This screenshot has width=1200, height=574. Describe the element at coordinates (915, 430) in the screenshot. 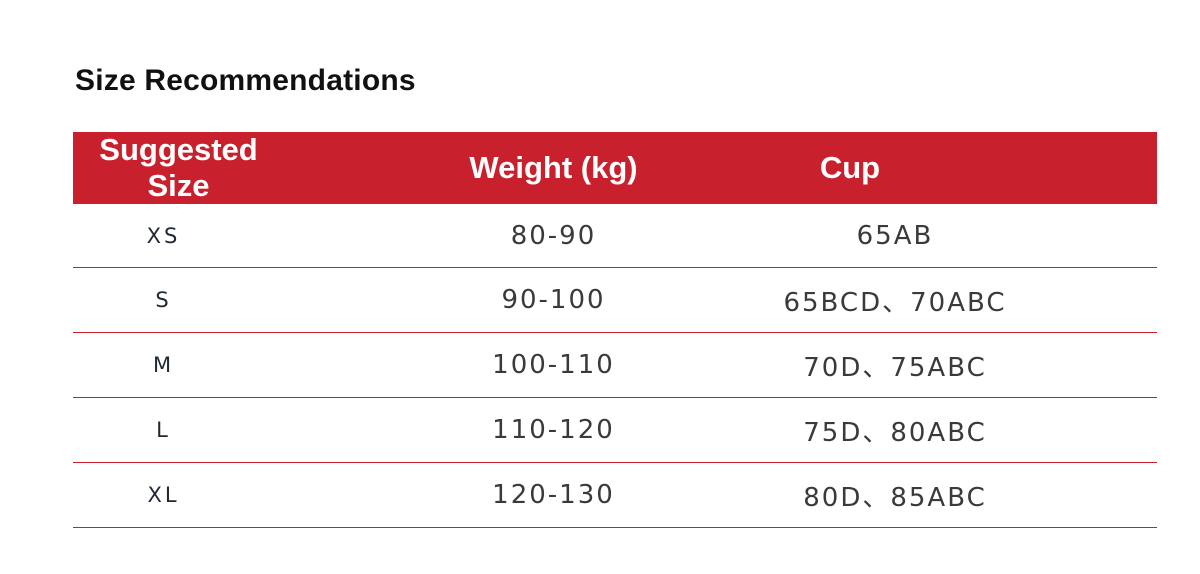

I see `cup-cell: 75D、80ABC` at that location.